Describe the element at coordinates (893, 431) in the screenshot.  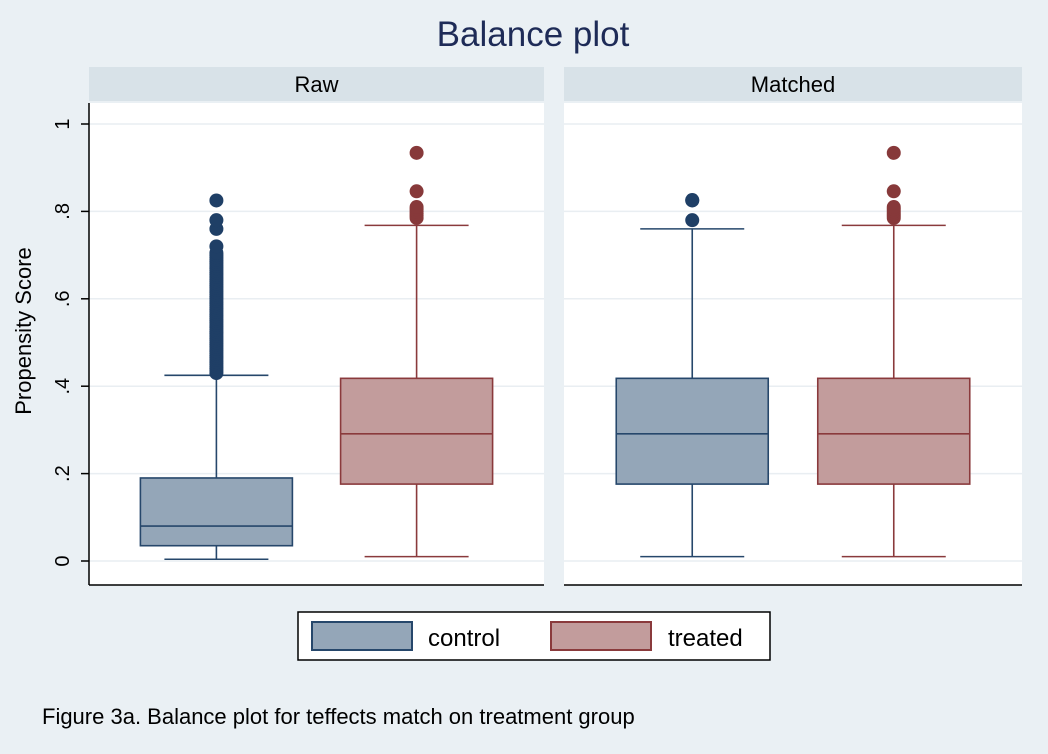
I see `box-iqr-matched-treated` at that location.